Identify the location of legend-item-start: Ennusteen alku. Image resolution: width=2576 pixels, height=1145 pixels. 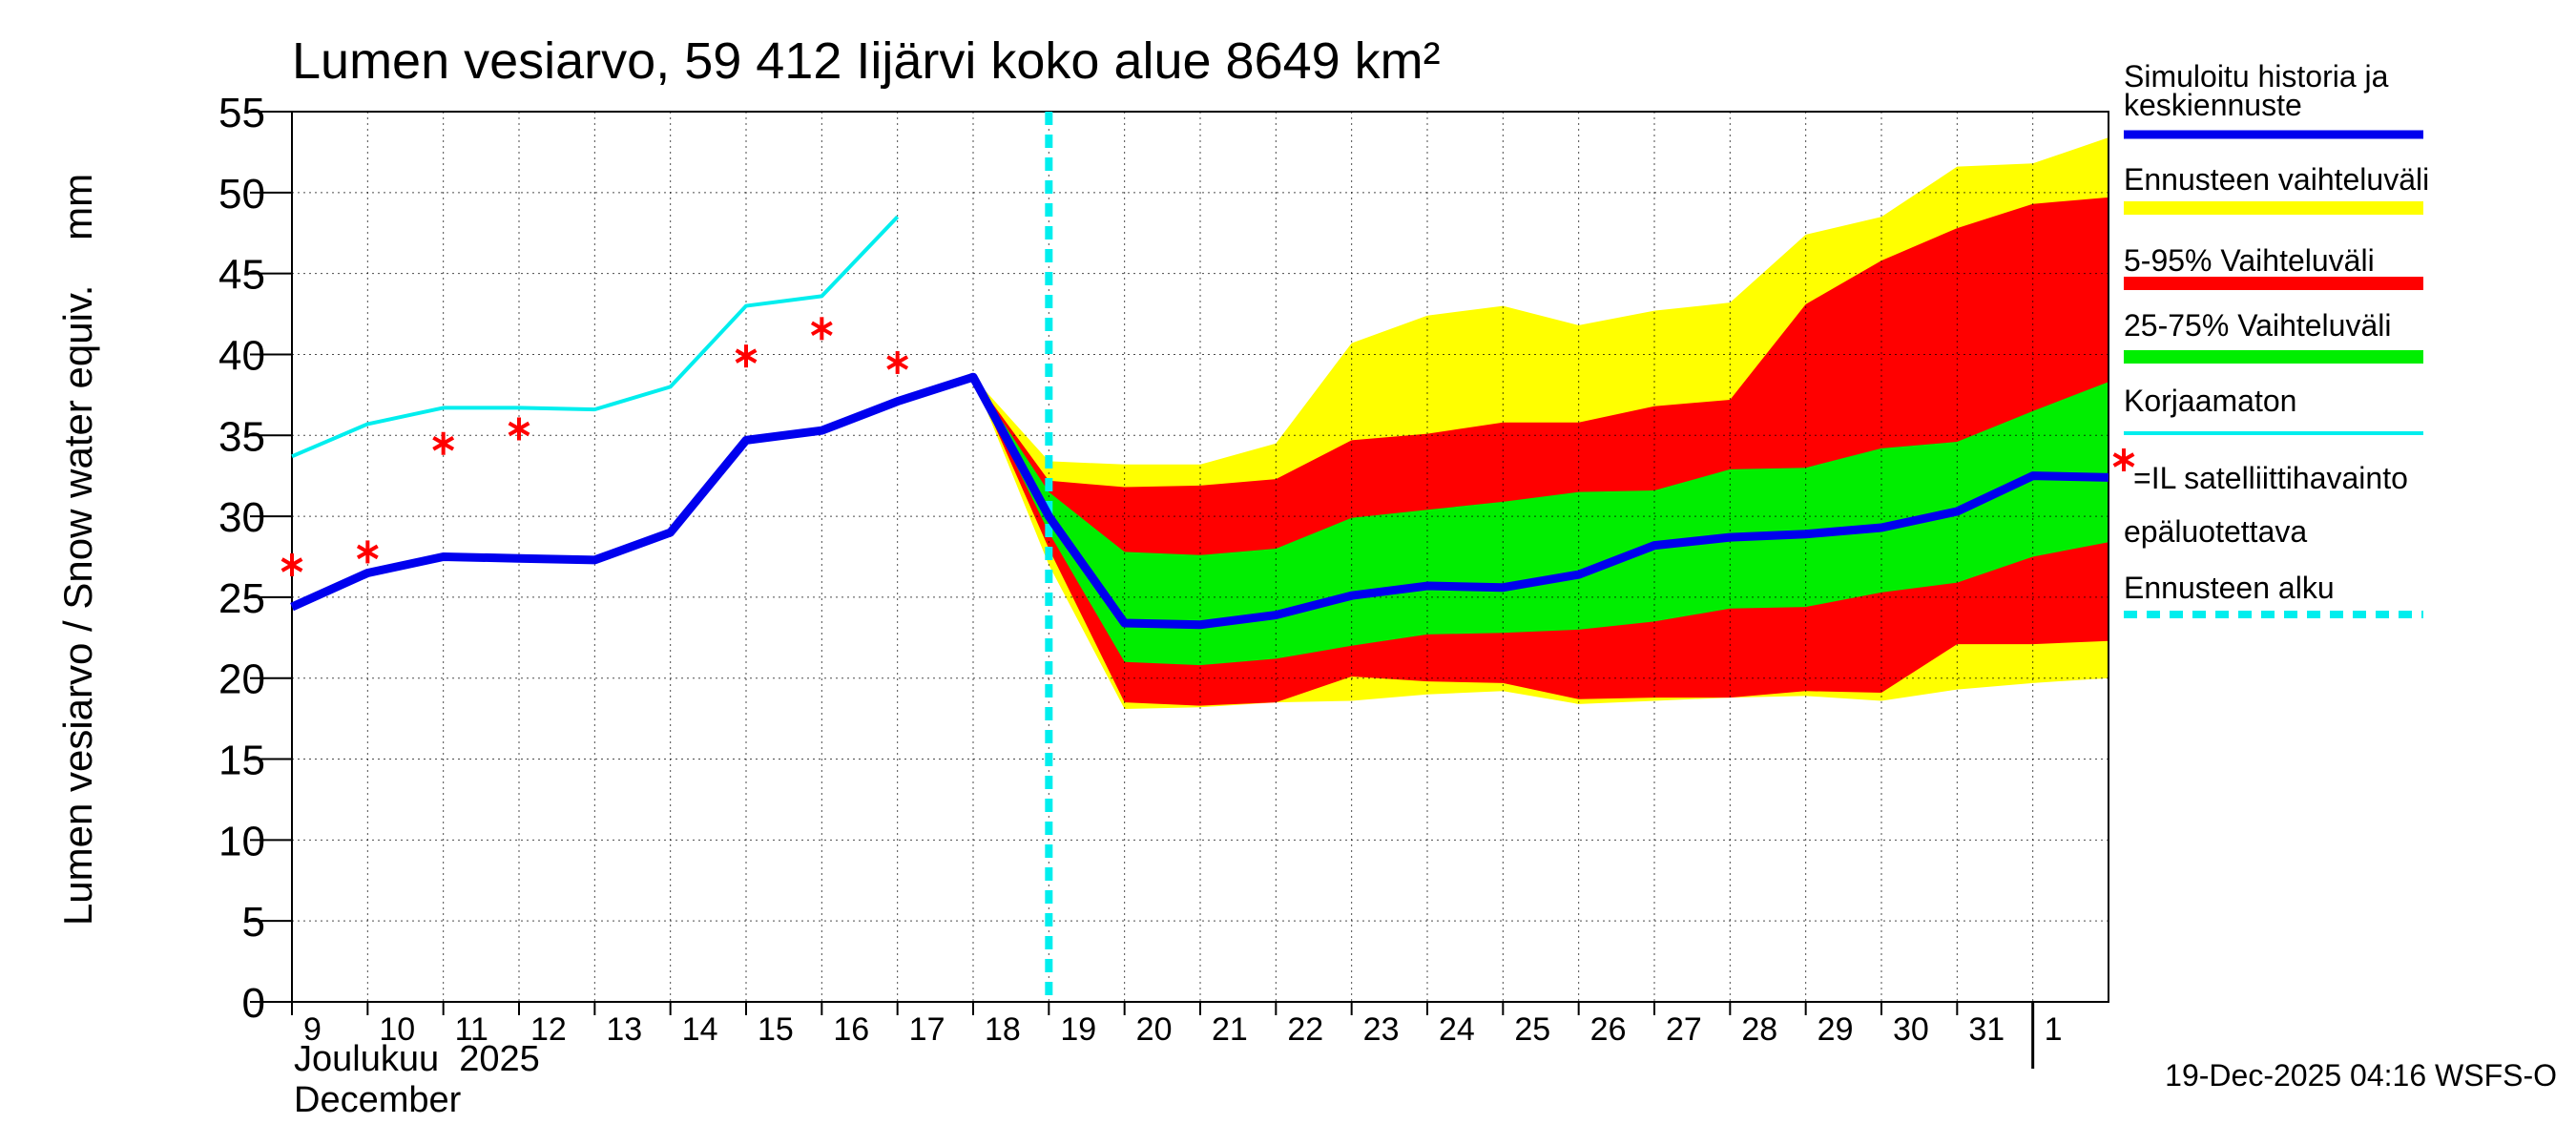
(2273, 594).